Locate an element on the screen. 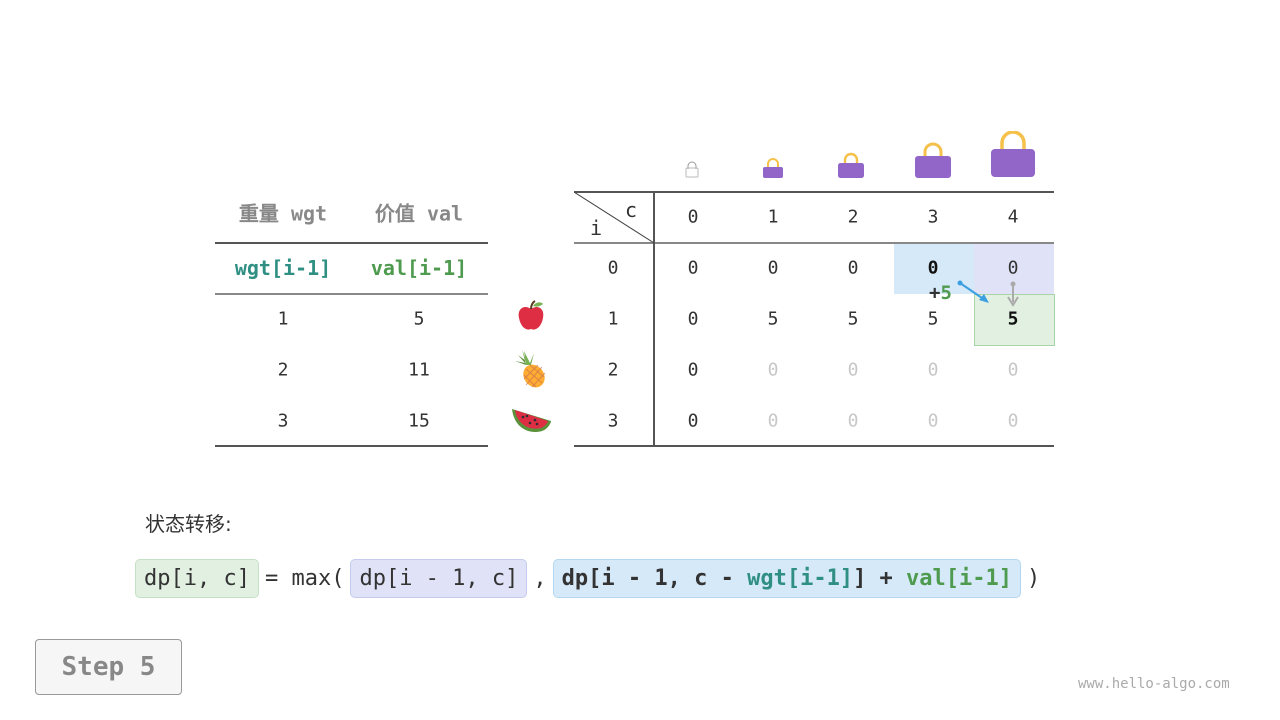 The image size is (1280, 720). bag-icon-empty is located at coordinates (692, 169).